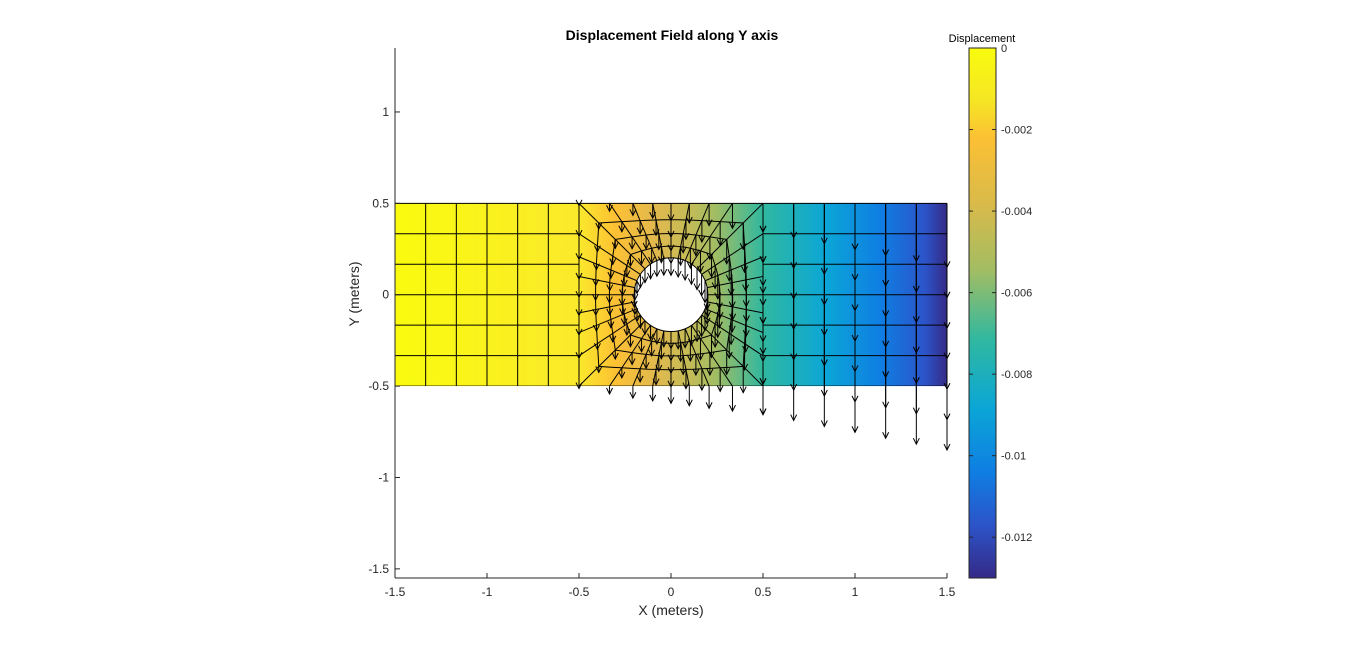  Describe the element at coordinates (385, 295) in the screenshot. I see `y-tick-label: 0` at that location.